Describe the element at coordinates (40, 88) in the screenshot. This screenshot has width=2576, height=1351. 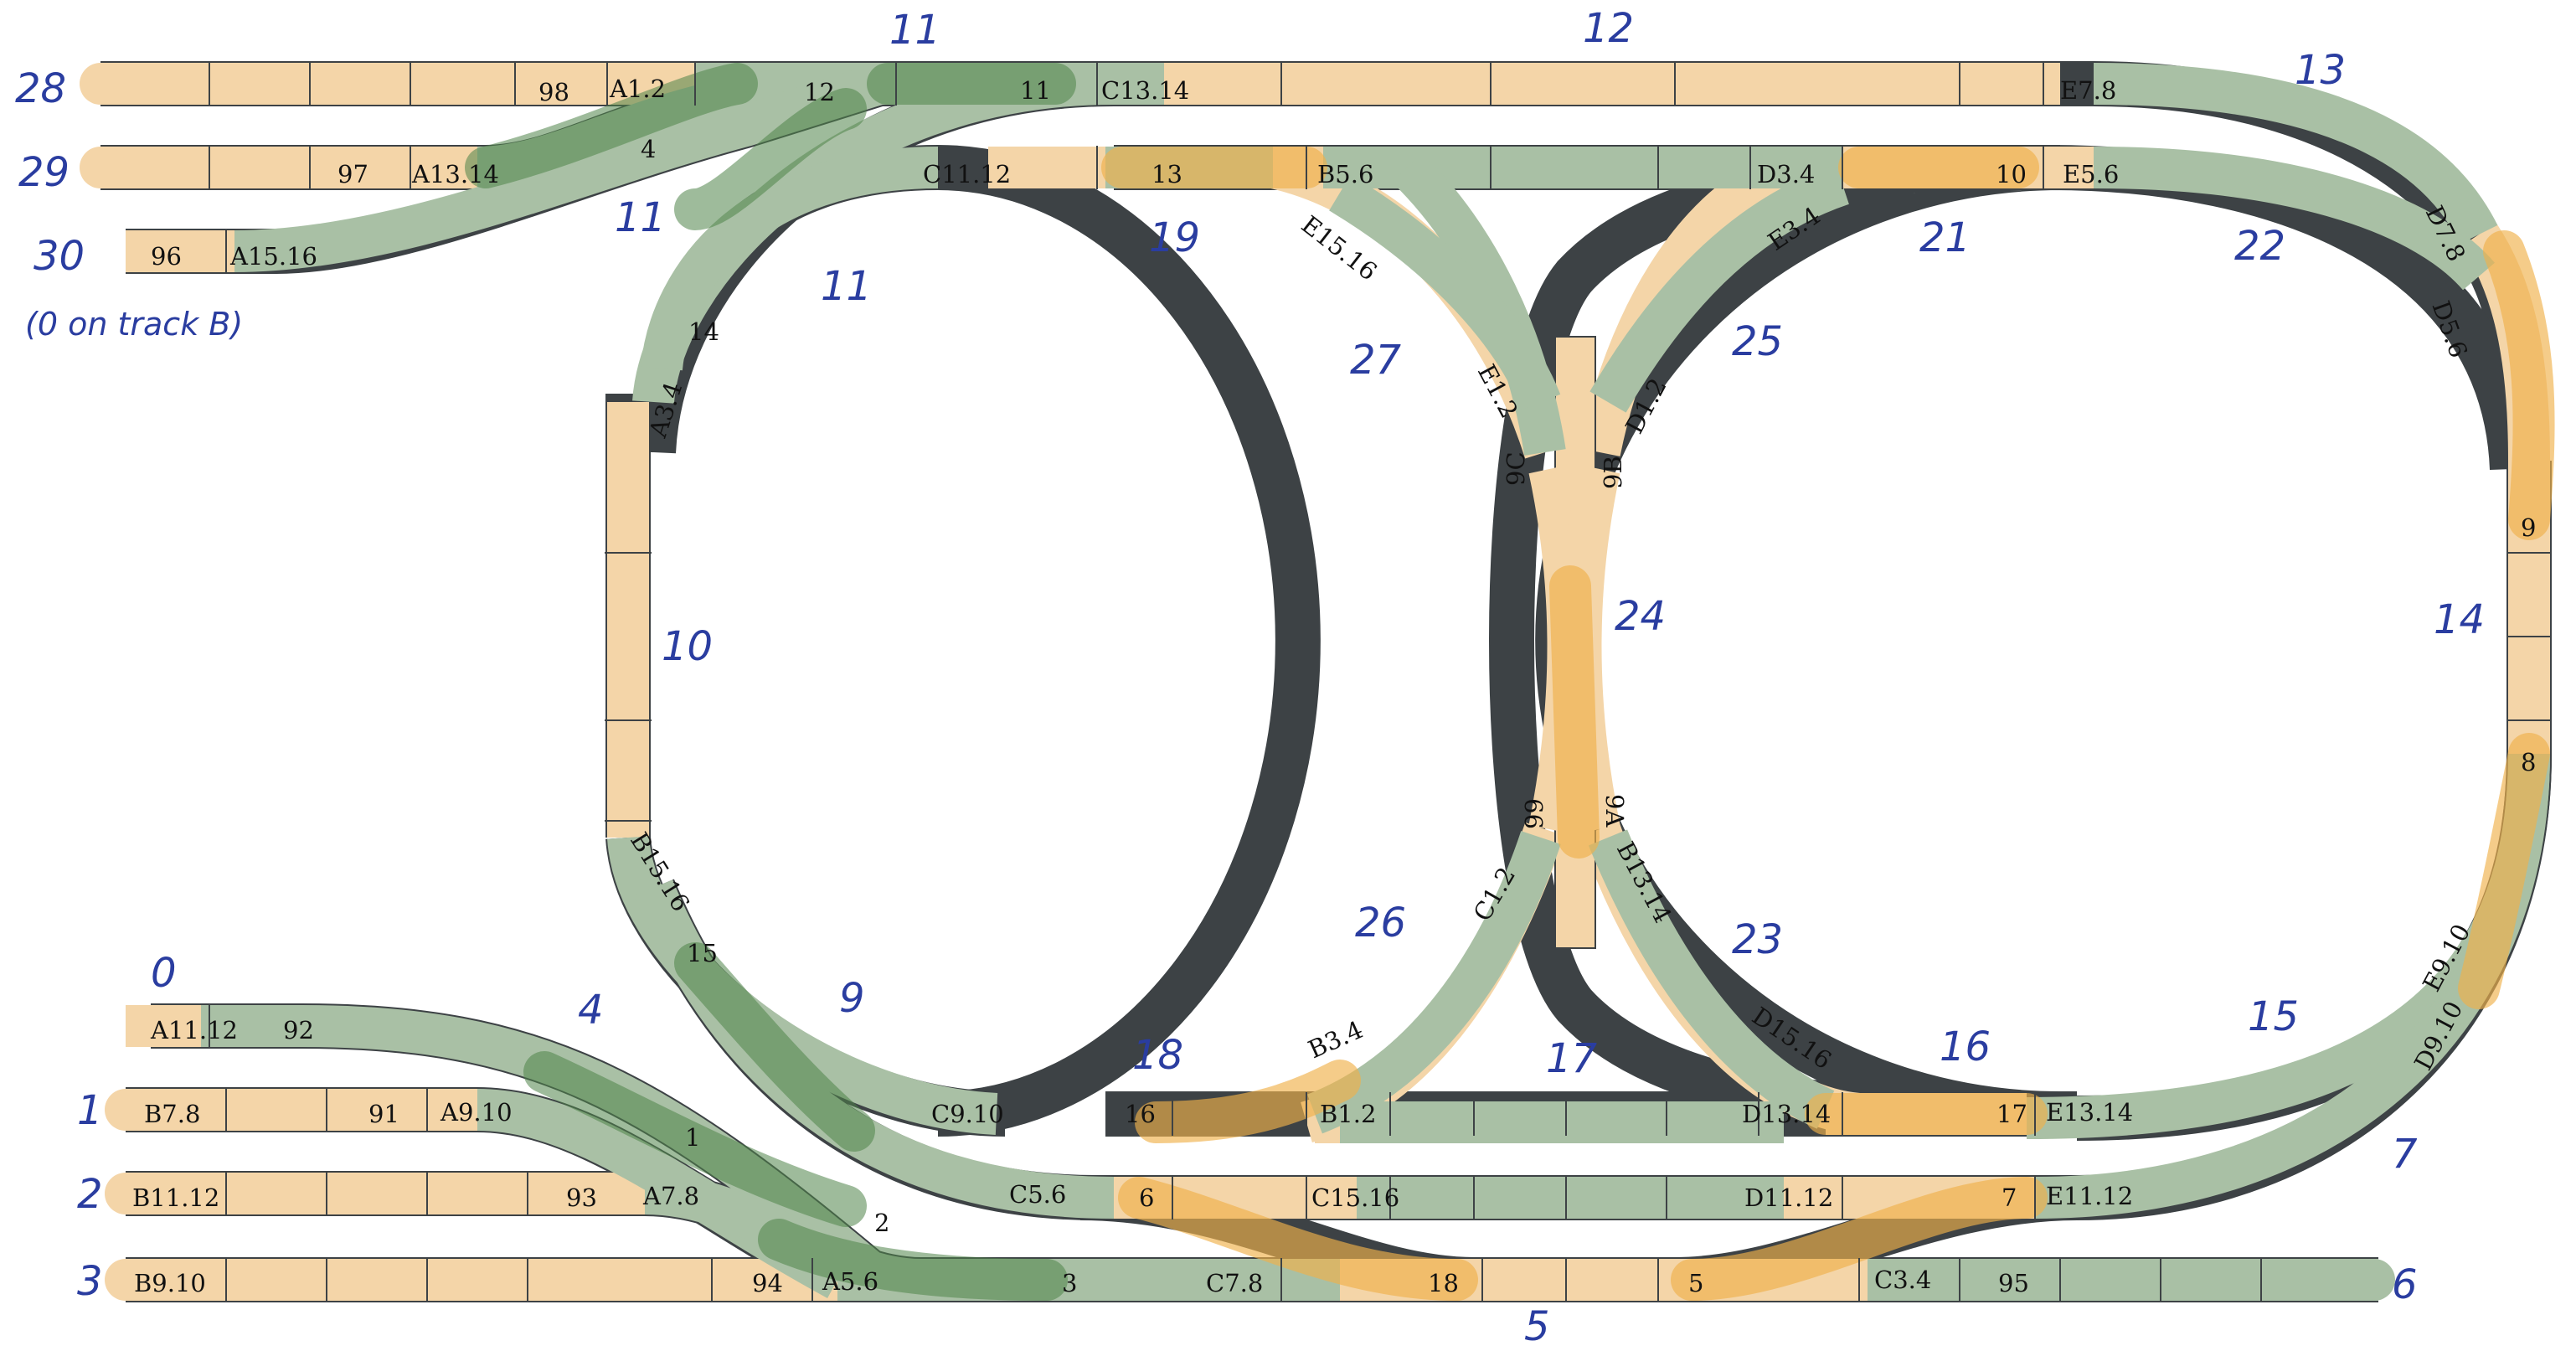
I see `track-number-annotation: 28` at that location.